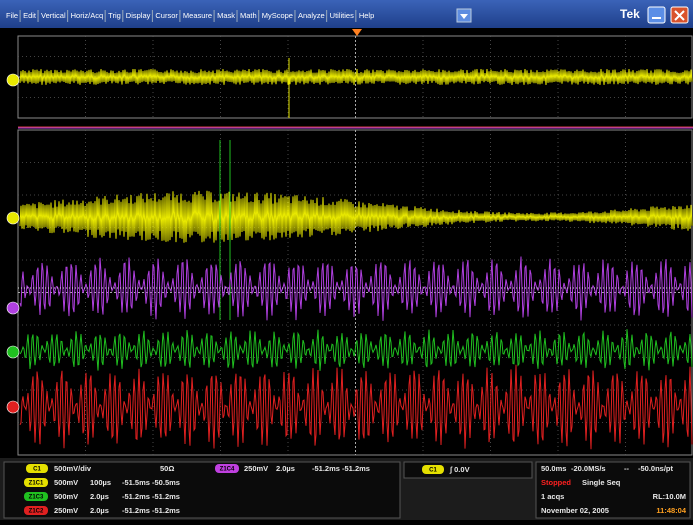 The width and height of the screenshot is (693, 525). I want to click on brand: Tek, so click(630, 14).